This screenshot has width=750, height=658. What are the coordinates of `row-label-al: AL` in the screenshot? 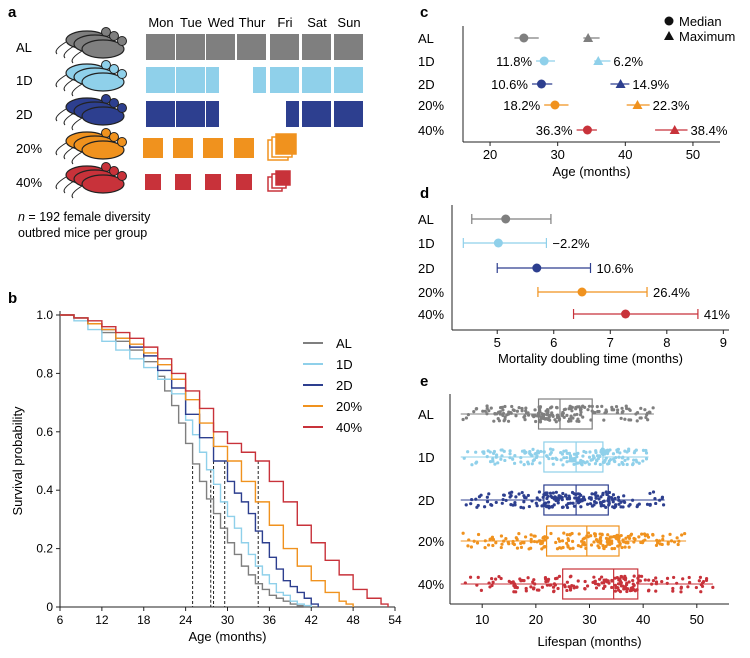 It's located at (426, 219).